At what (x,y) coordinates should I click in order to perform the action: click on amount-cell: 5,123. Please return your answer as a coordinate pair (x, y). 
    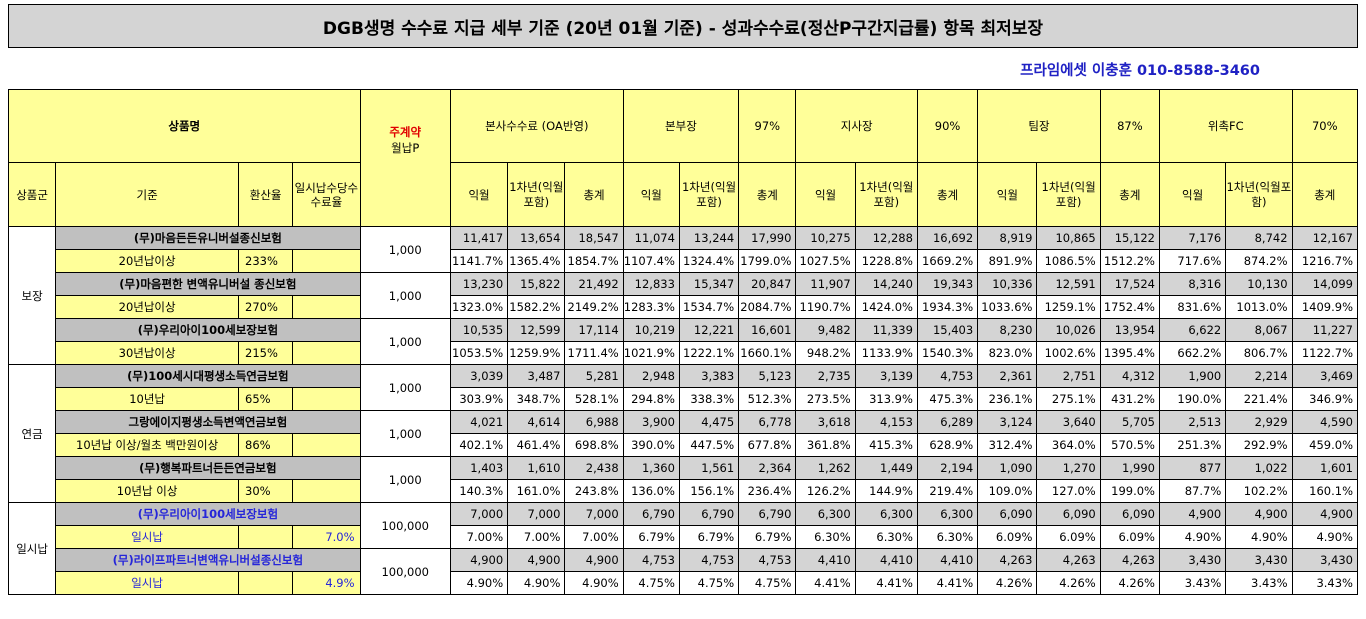
    Looking at the image, I should click on (767, 376).